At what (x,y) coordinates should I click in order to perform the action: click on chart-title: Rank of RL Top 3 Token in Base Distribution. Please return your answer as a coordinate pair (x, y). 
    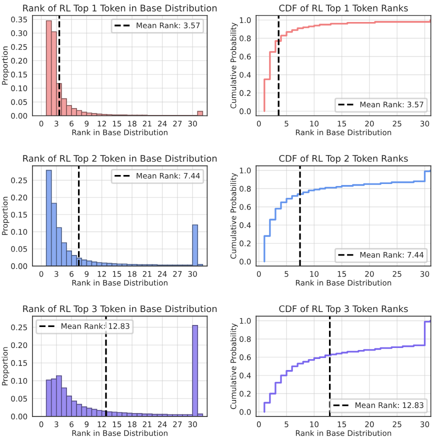
    Looking at the image, I should click on (120, 309).